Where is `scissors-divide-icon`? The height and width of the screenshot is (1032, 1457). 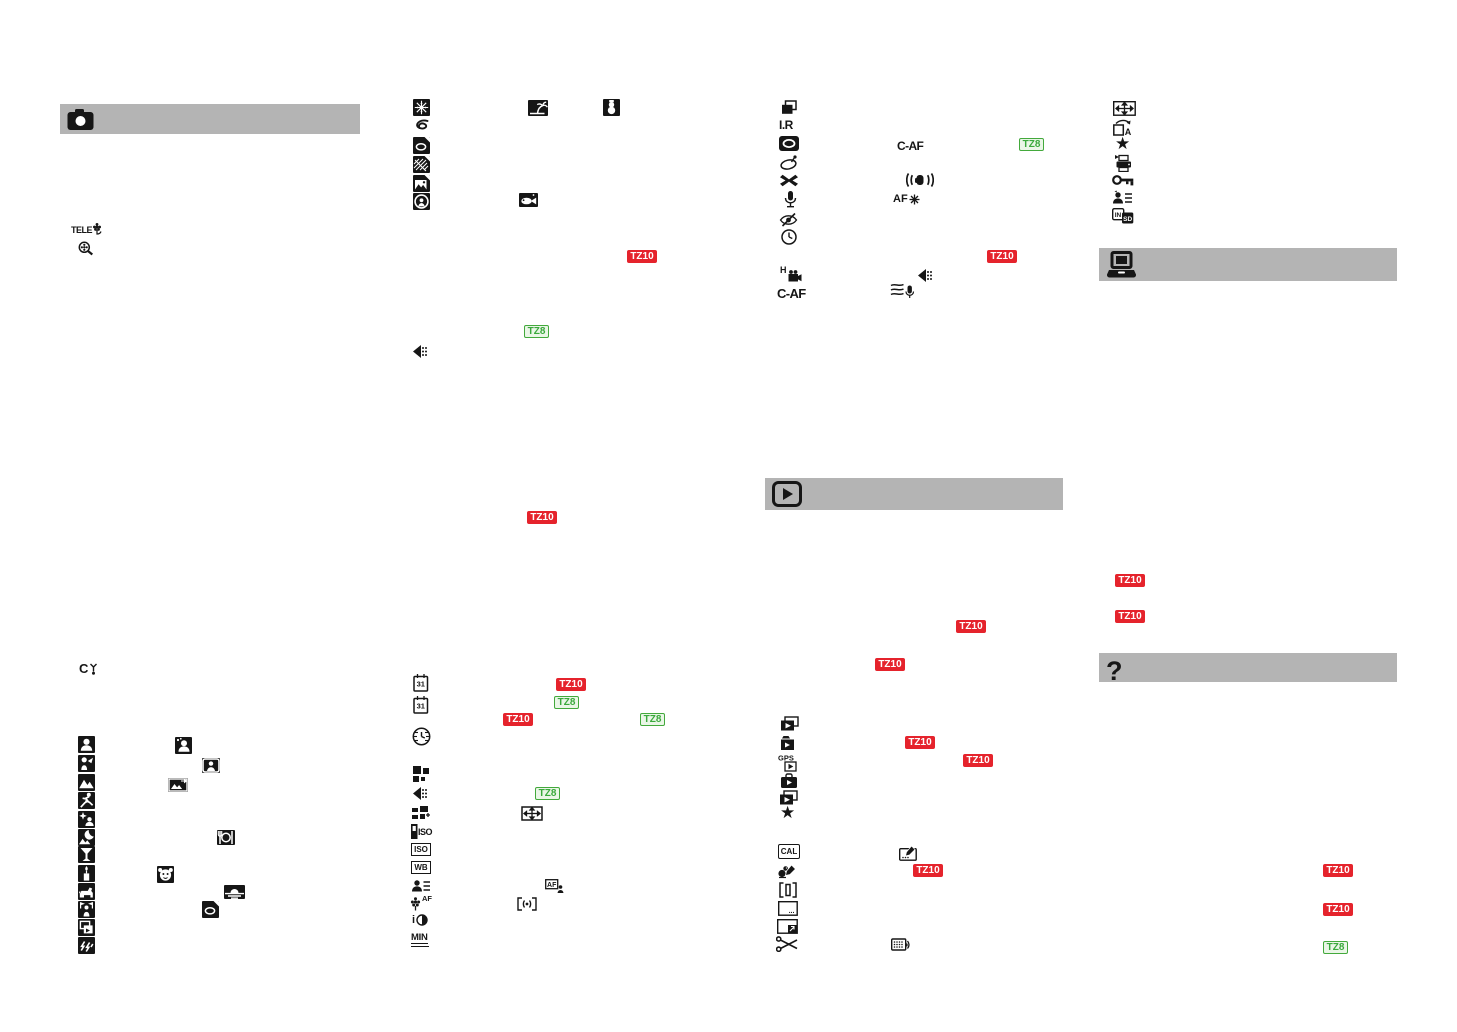 scissors-divide-icon is located at coordinates (787, 944).